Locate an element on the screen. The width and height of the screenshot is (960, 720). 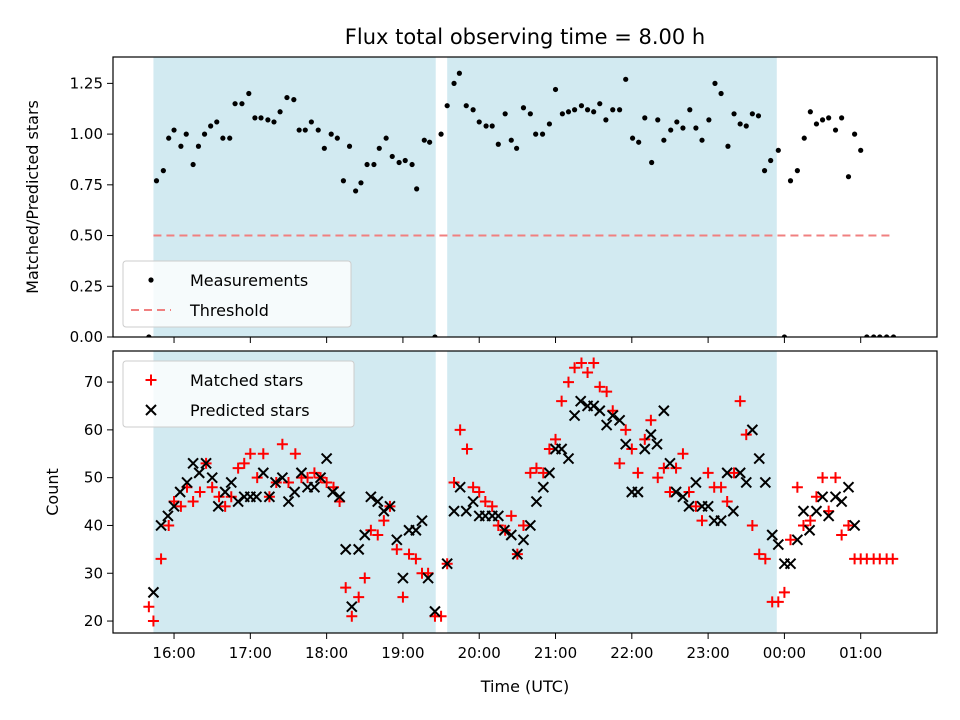
y-tick-label: 0.00 is located at coordinates (86, 337).